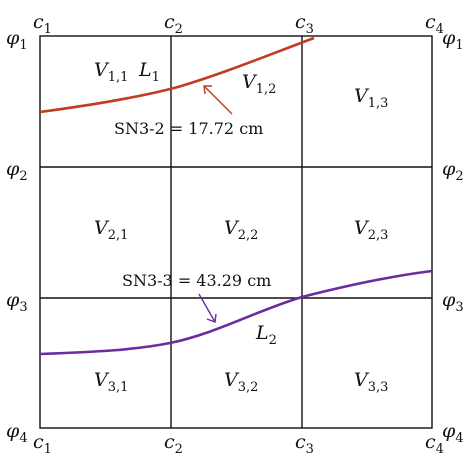 The height and width of the screenshot is (467, 474). I want to click on row-label-phi2-left: φ2, so click(17, 171).